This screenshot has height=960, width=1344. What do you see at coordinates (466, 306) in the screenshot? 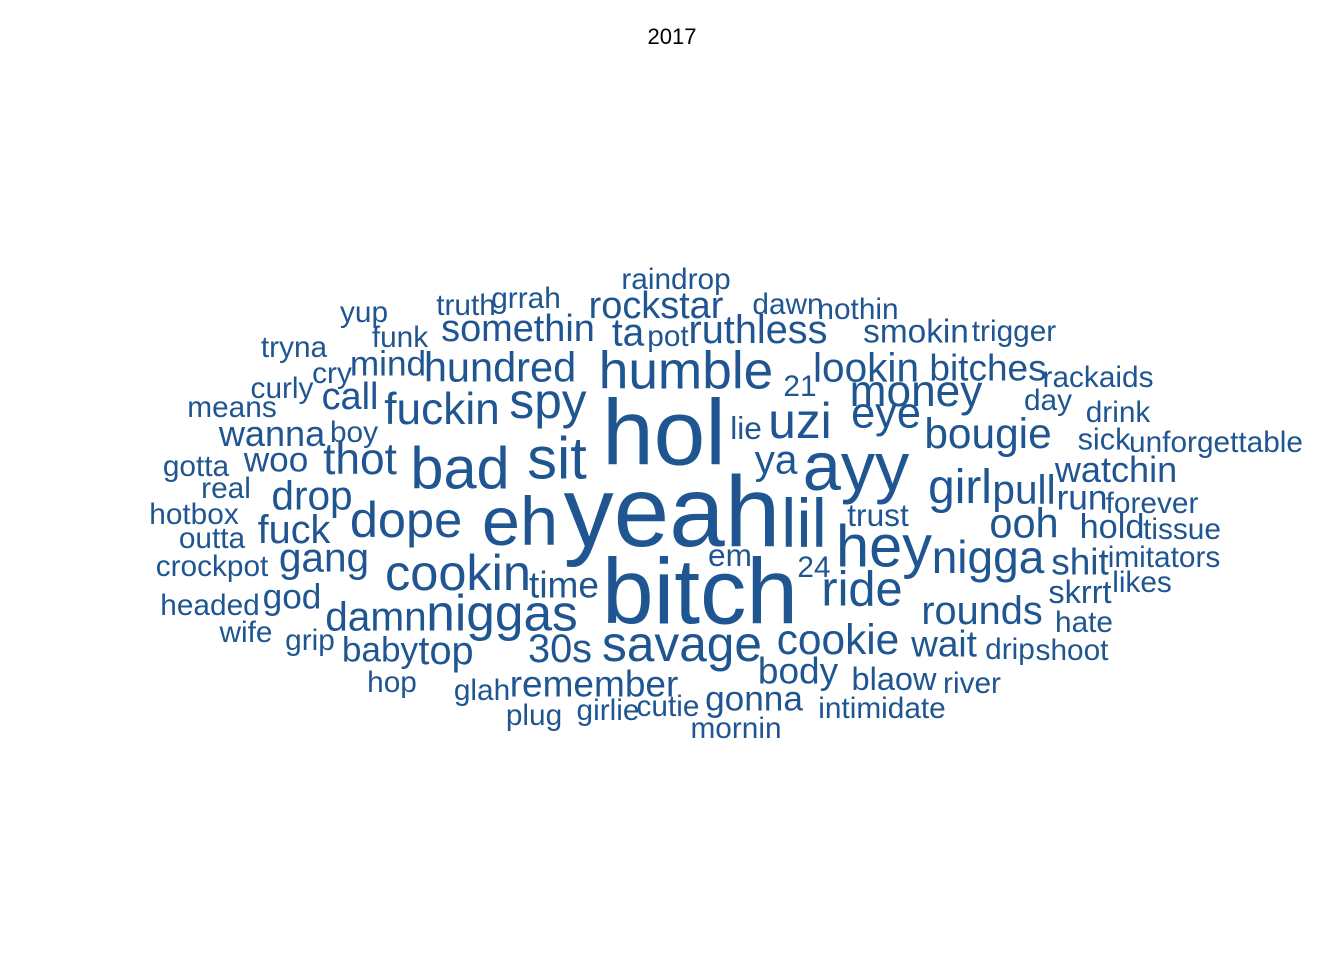
I see `word-truth: truth` at bounding box center [466, 306].